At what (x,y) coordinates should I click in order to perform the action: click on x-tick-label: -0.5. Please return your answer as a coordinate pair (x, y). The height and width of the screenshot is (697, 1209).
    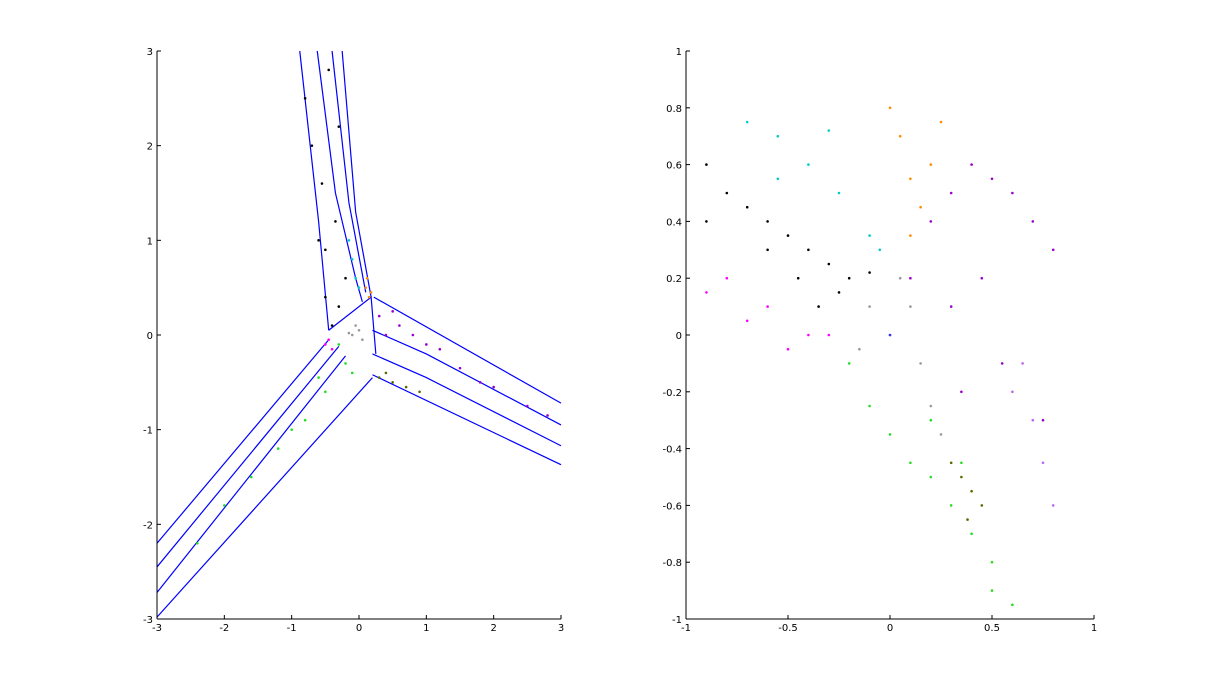
    Looking at the image, I should click on (788, 628).